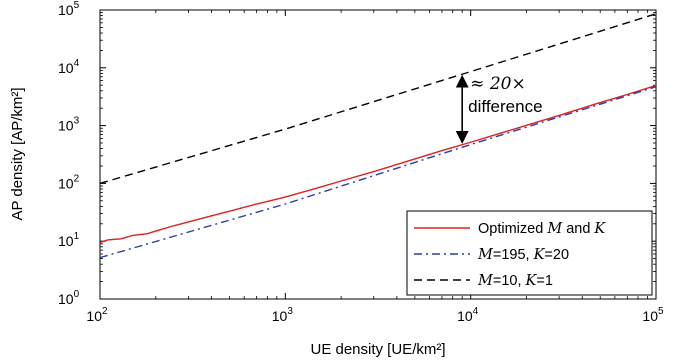 Image resolution: width=686 pixels, height=360 pixels. I want to click on annotation-label-line2: difference, so click(505, 106).